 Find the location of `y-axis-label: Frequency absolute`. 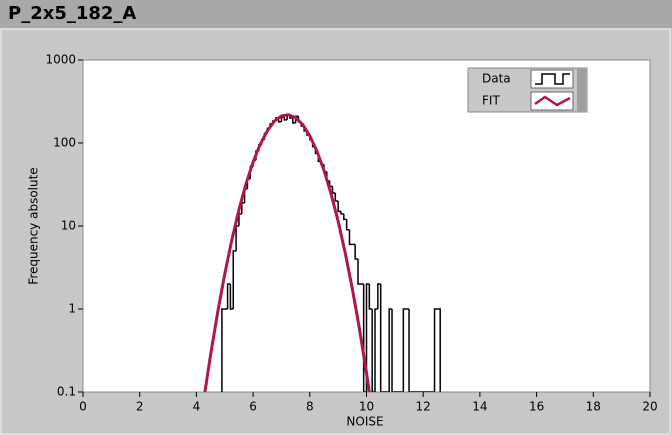

y-axis-label: Frequency absolute is located at coordinates (34, 225).